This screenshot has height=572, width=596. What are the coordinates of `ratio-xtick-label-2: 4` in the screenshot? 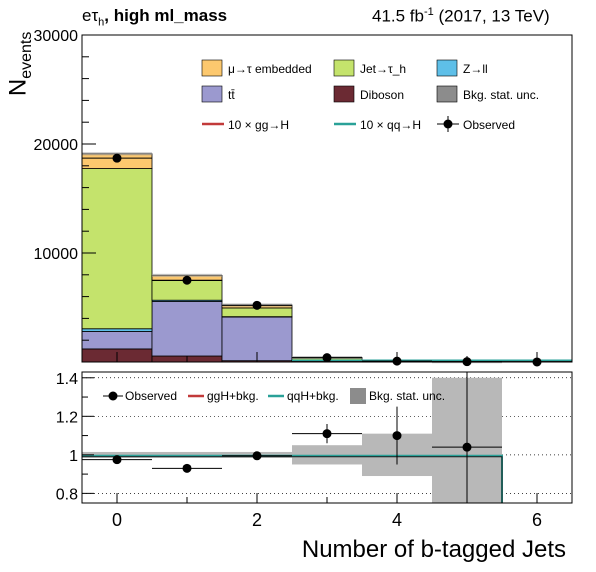 It's located at (397, 520).